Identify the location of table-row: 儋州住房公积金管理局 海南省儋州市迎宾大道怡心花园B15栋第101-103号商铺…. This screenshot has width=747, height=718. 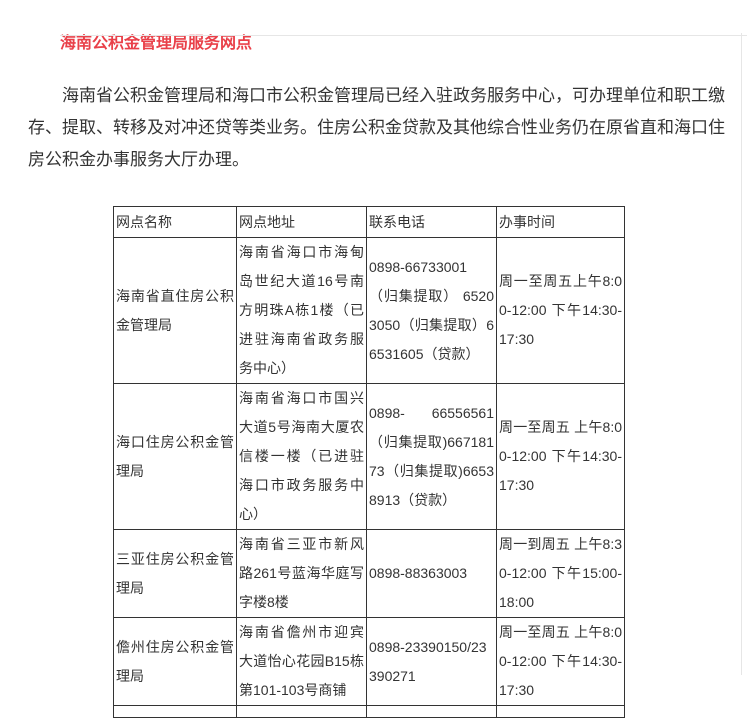
(369, 661).